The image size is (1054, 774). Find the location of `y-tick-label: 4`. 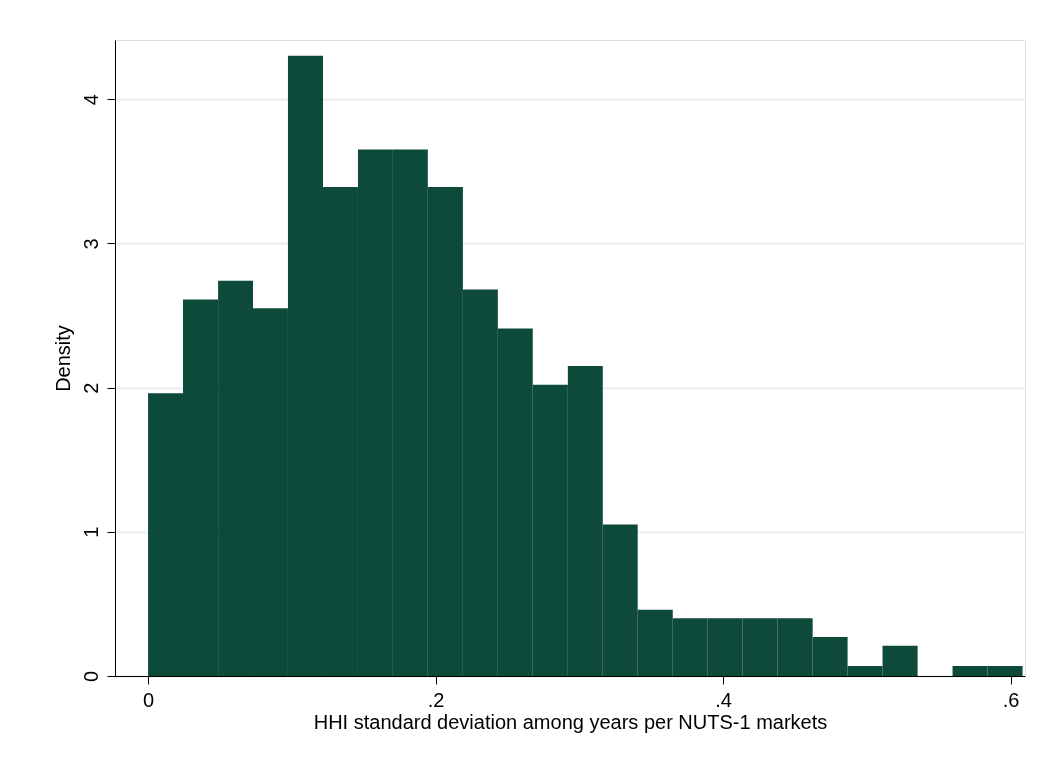

y-tick-label: 4 is located at coordinates (90, 100).